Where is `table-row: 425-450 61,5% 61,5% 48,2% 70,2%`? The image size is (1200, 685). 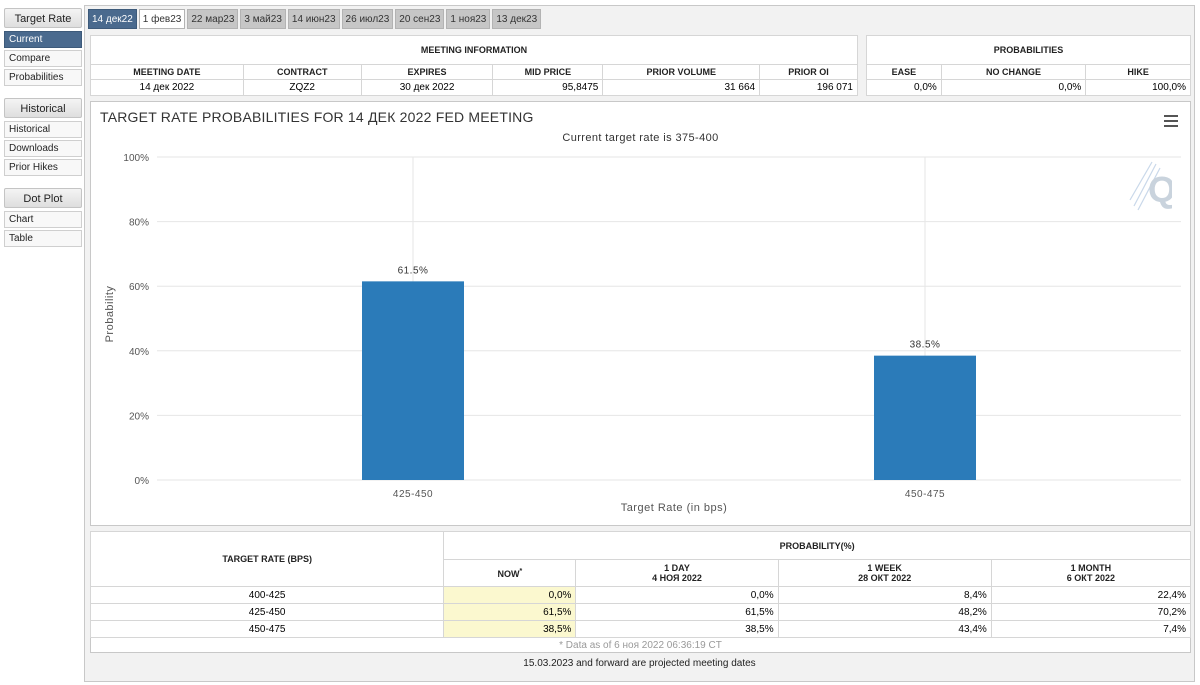 table-row: 425-450 61,5% 61,5% 48,2% 70,2% is located at coordinates (640, 612).